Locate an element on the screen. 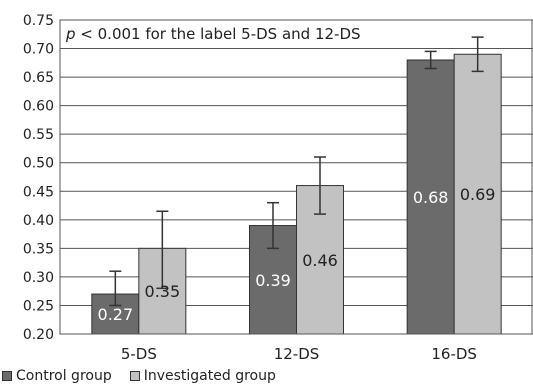  x-category-label: 12-DS is located at coordinates (297, 354).